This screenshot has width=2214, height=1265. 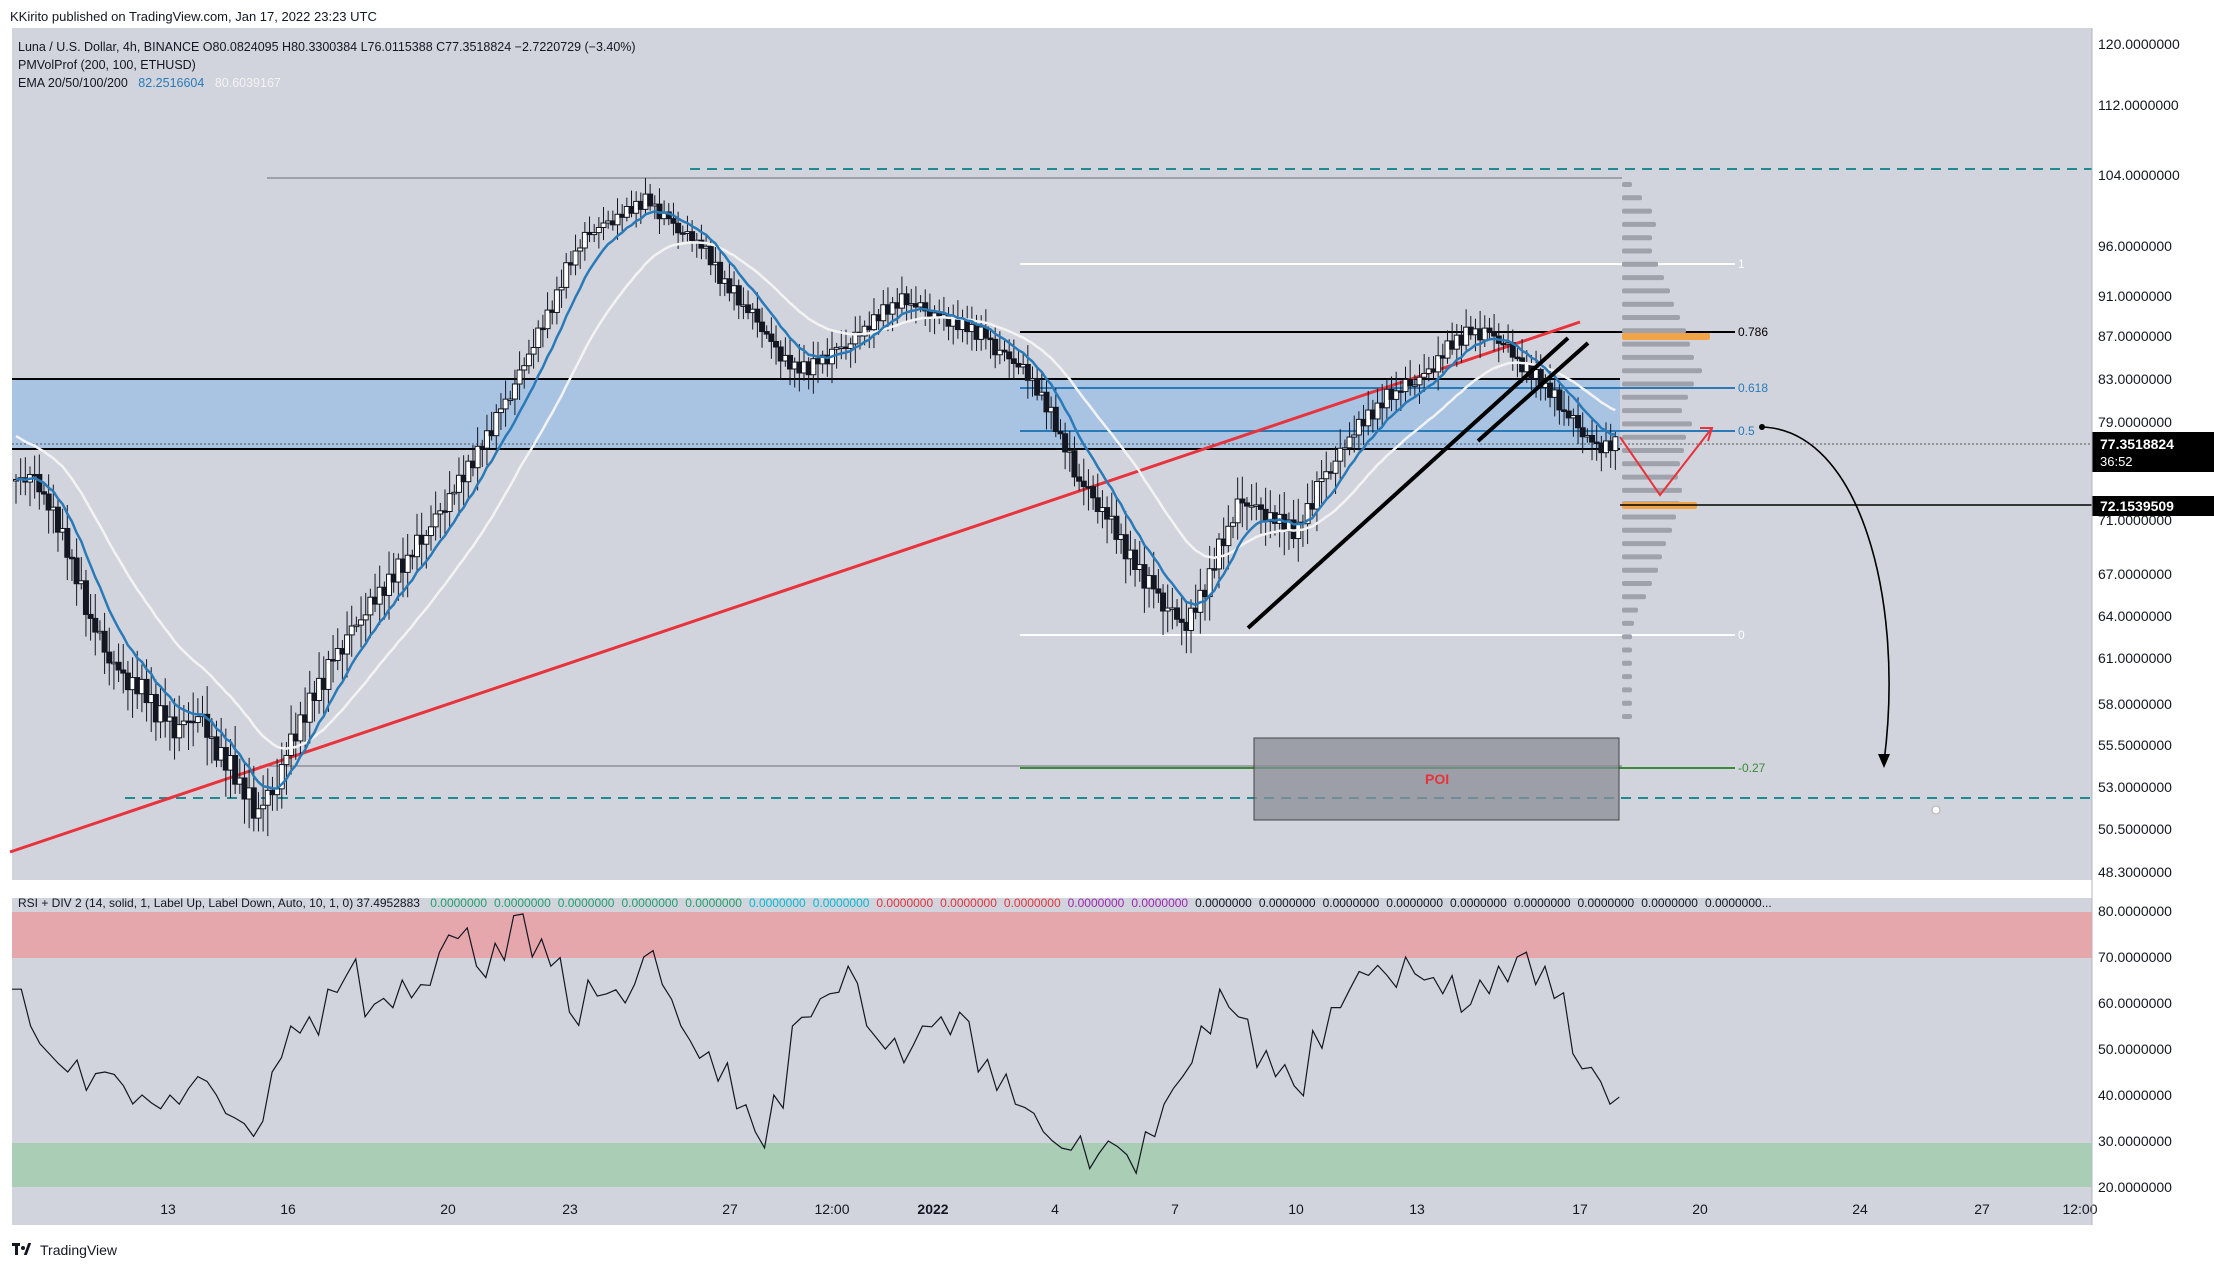 I want to click on level-price-box, so click(x=2153, y=506).